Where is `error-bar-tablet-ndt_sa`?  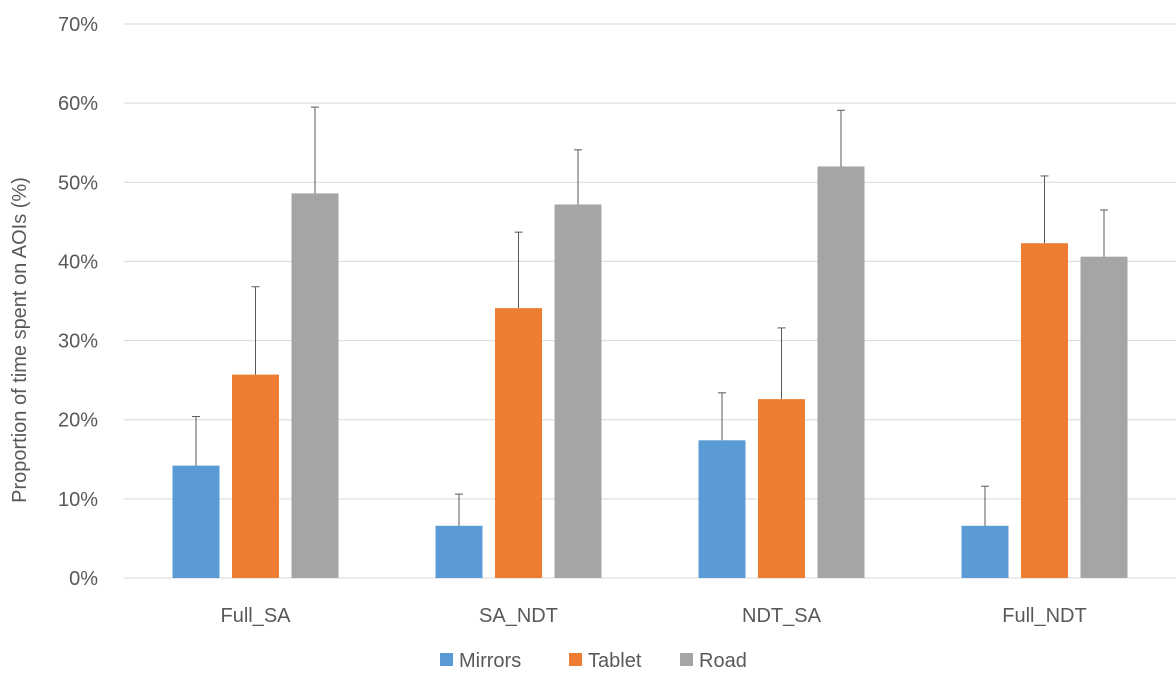
error-bar-tablet-ndt_sa is located at coordinates (781, 363).